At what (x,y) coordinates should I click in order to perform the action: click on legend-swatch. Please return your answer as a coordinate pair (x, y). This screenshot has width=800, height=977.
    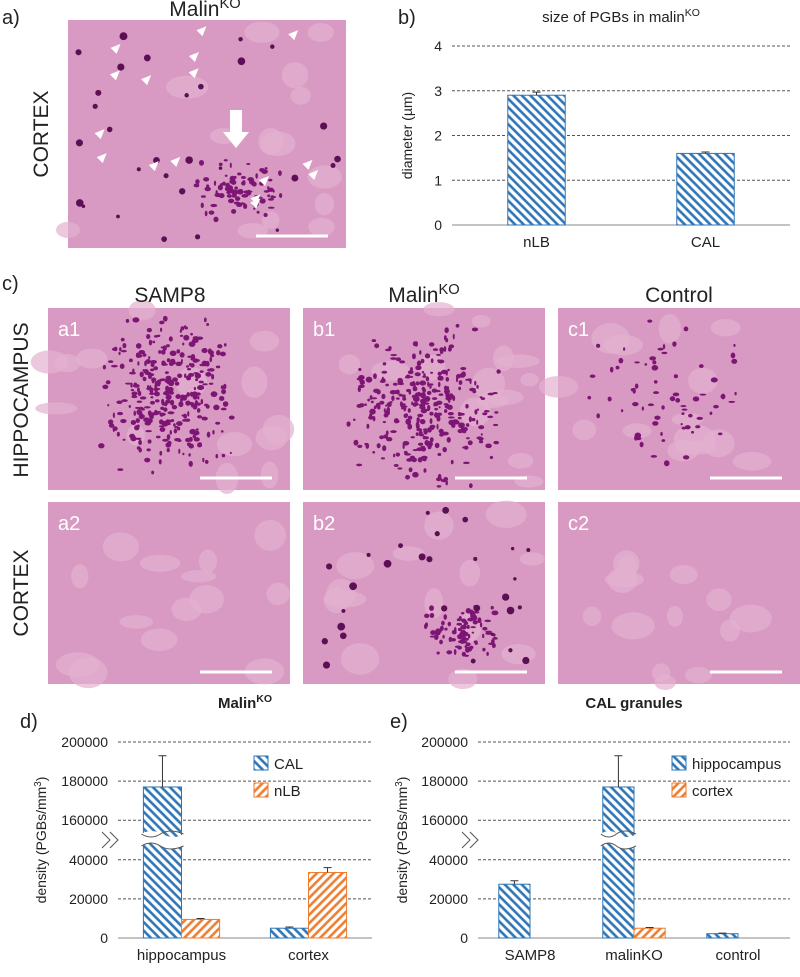
    Looking at the image, I should click on (261, 763).